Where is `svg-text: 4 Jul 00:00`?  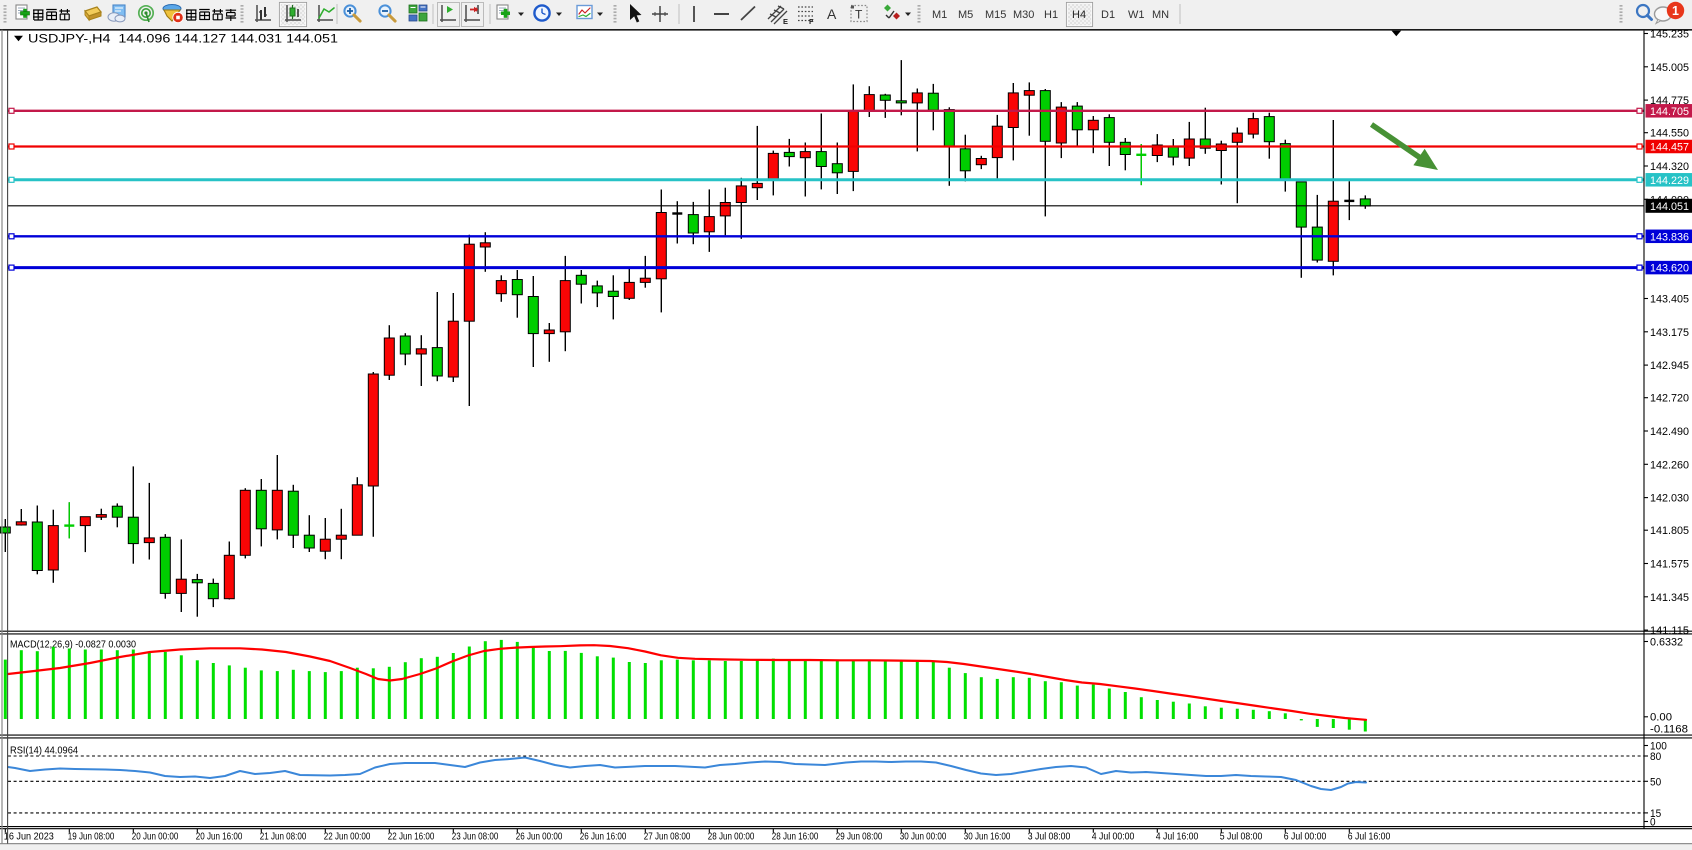 svg-text: 4 Jul 00:00 is located at coordinates (1113, 837).